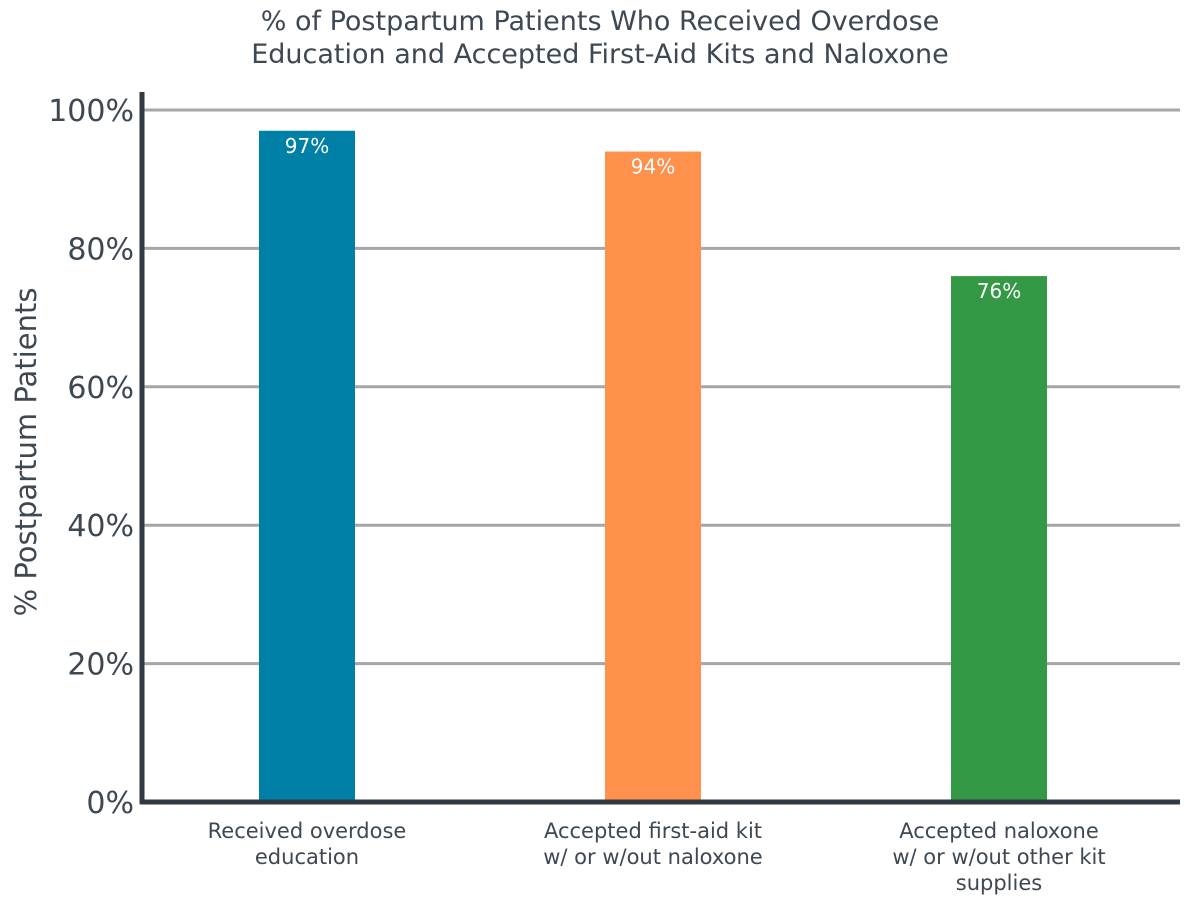  I want to click on y-tick-label: 40%, so click(100, 526).